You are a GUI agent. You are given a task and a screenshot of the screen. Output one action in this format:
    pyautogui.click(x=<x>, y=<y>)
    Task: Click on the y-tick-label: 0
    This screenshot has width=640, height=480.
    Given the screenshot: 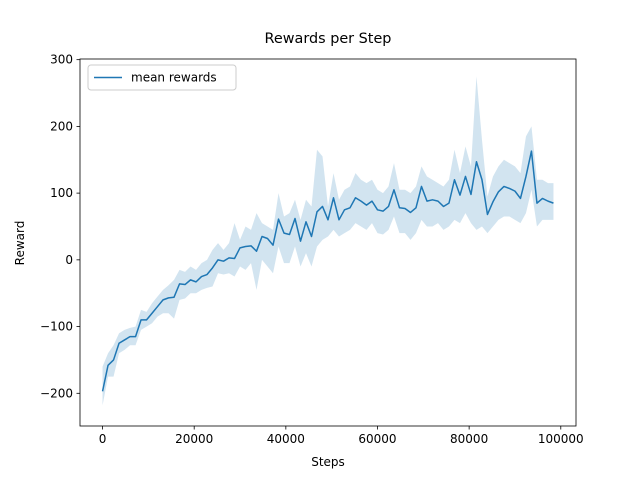 What is the action you would take?
    pyautogui.click(x=69, y=260)
    